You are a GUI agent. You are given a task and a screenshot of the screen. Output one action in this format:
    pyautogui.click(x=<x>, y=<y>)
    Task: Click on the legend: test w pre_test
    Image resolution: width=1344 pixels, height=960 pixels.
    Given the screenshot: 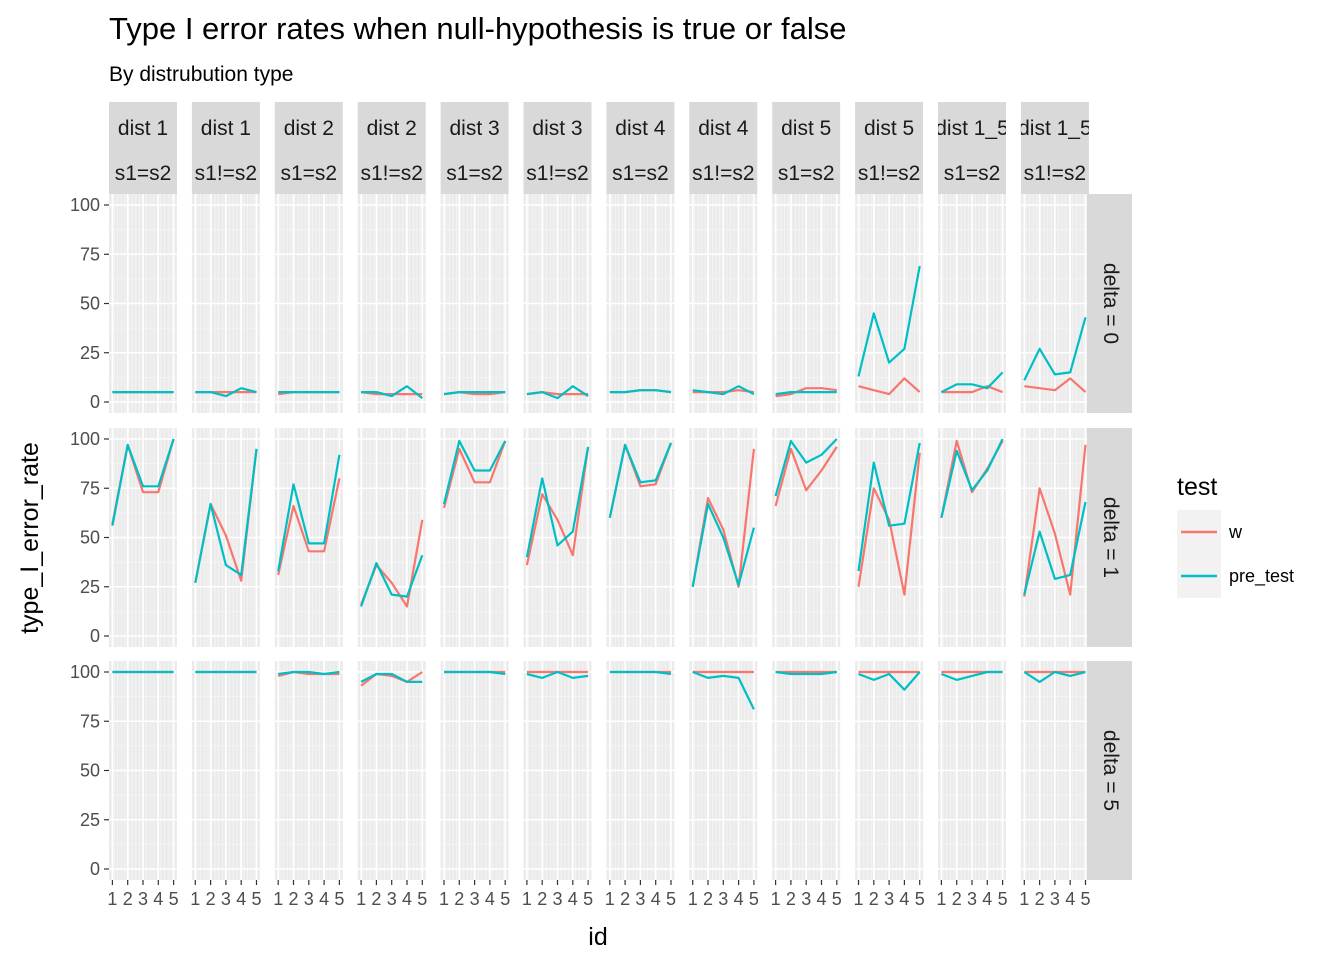 What is the action you would take?
    pyautogui.click(x=1235, y=535)
    